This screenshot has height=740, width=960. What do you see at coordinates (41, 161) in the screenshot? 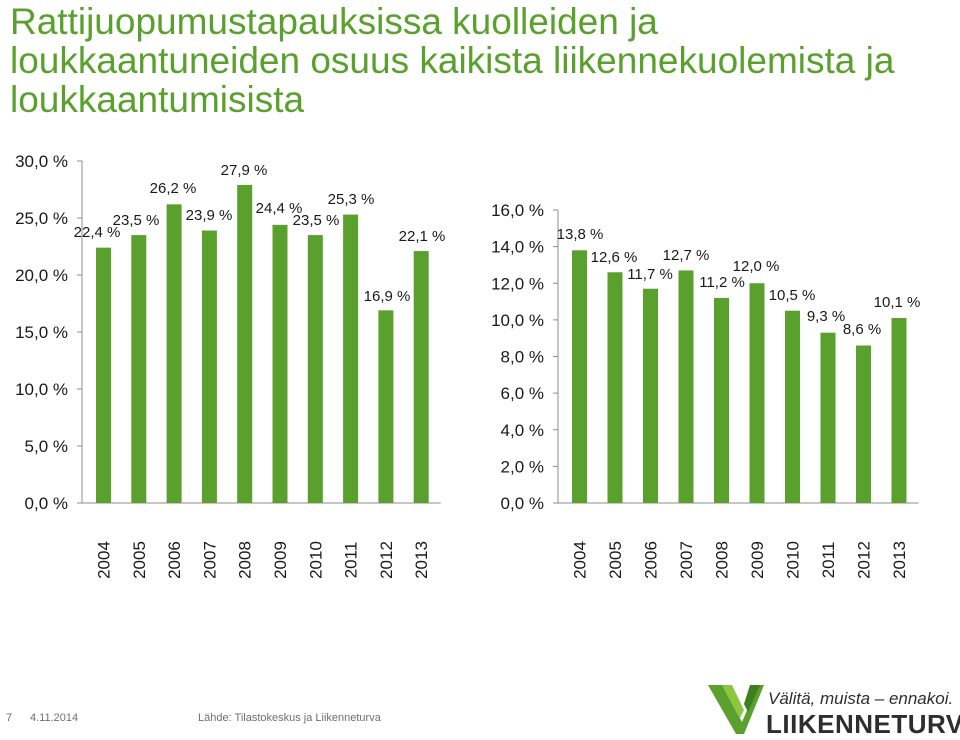
I see `left-y-tick-label: 30,0 %` at bounding box center [41, 161].